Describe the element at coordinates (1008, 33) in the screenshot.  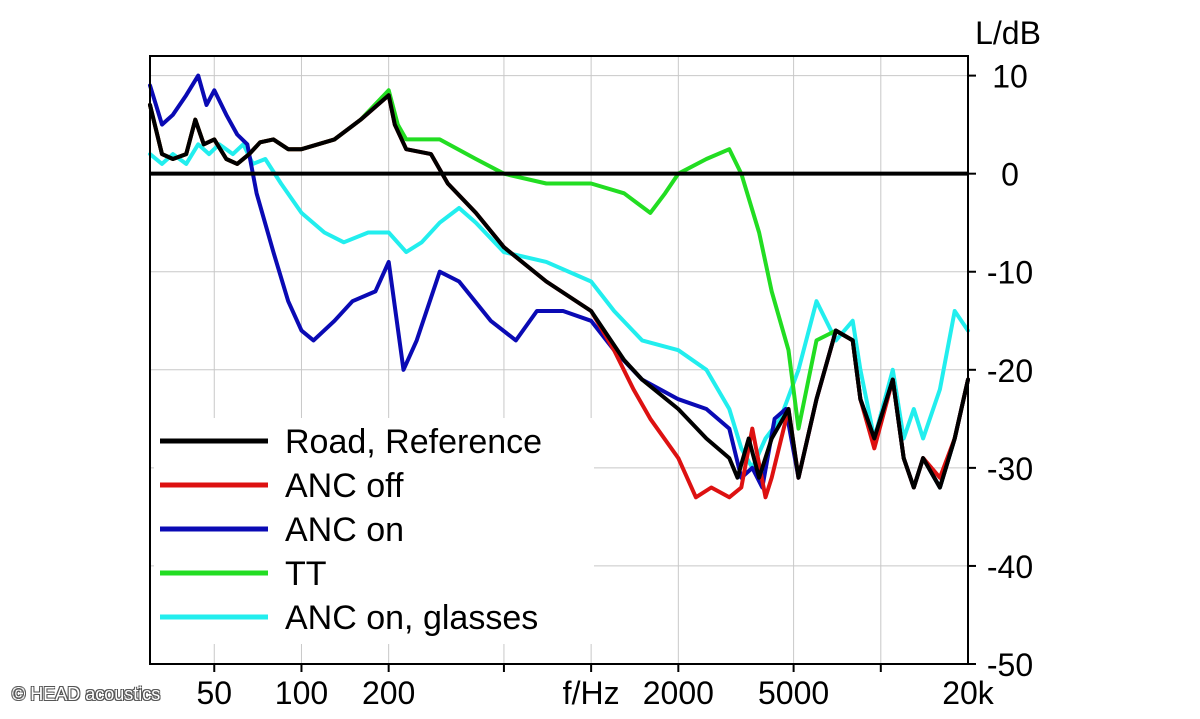
I see `y-axis-label: L/dB` at that location.